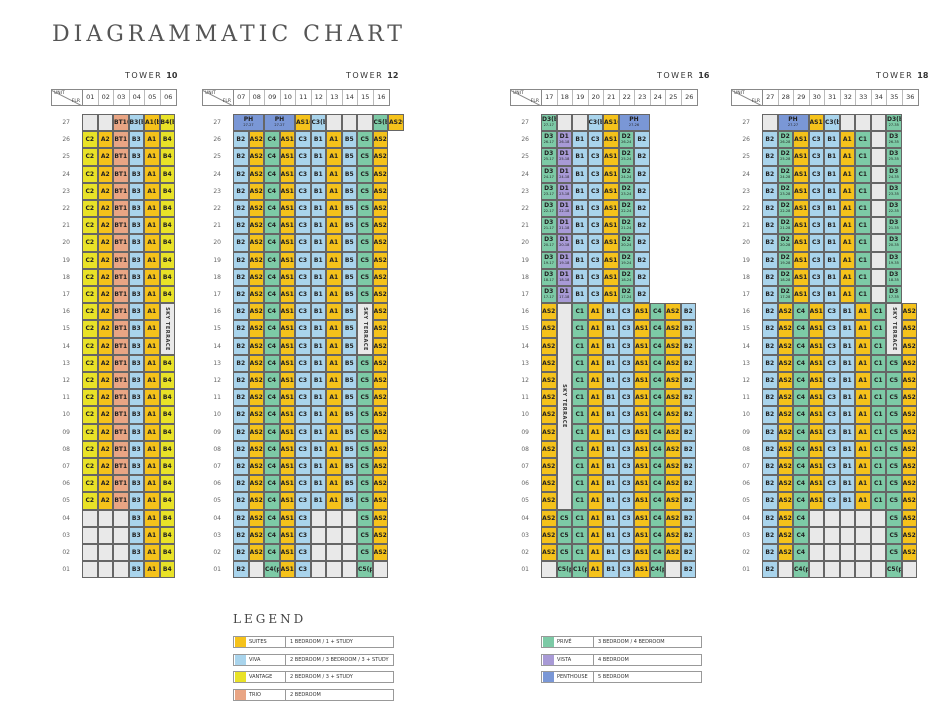  Describe the element at coordinates (525, 501) in the screenshot. I see `floor-label: 05` at that location.